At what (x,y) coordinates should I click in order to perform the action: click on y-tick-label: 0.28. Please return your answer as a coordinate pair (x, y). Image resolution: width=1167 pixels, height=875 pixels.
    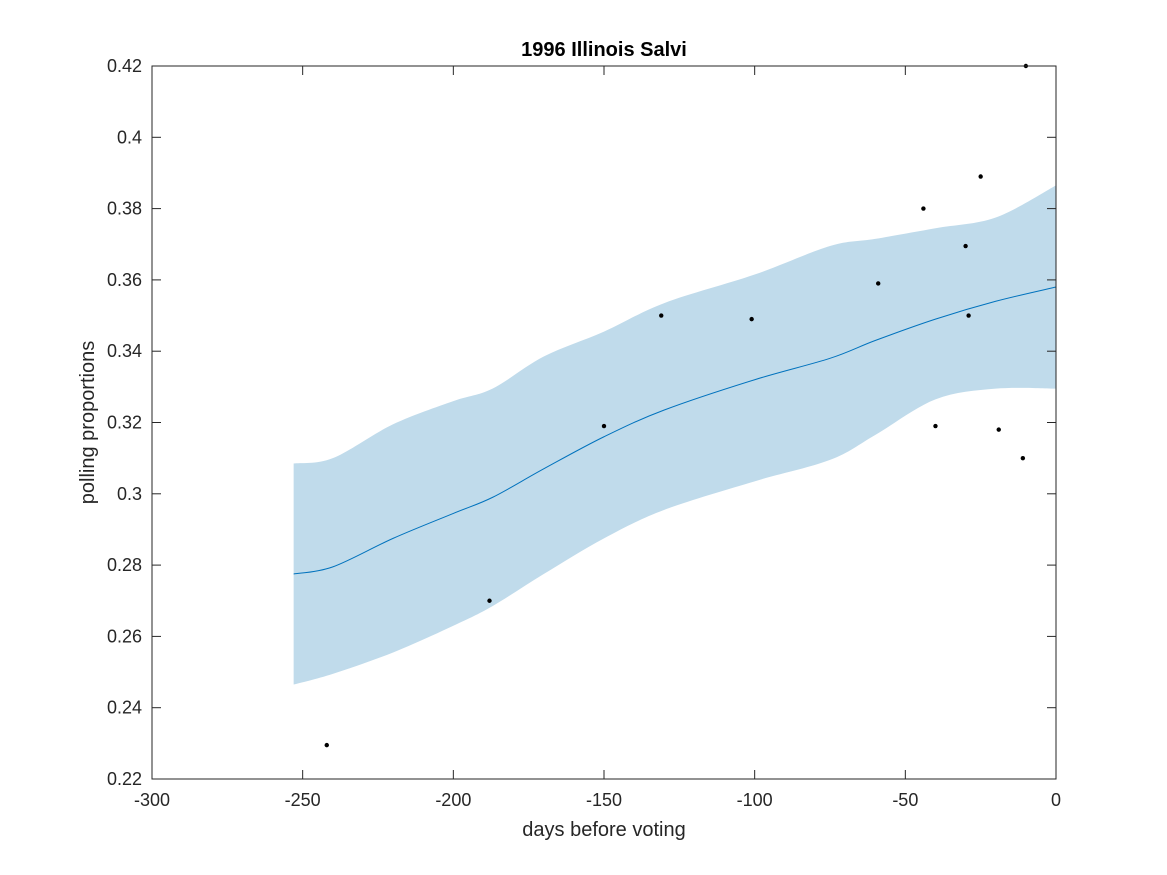
    Looking at the image, I should click on (124, 565).